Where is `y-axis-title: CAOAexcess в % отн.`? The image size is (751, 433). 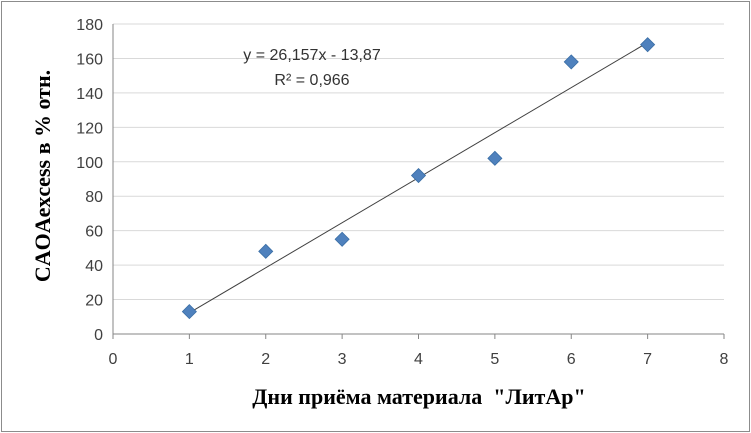
y-axis-title: CAOAexcess в % отн. is located at coordinates (42, 176).